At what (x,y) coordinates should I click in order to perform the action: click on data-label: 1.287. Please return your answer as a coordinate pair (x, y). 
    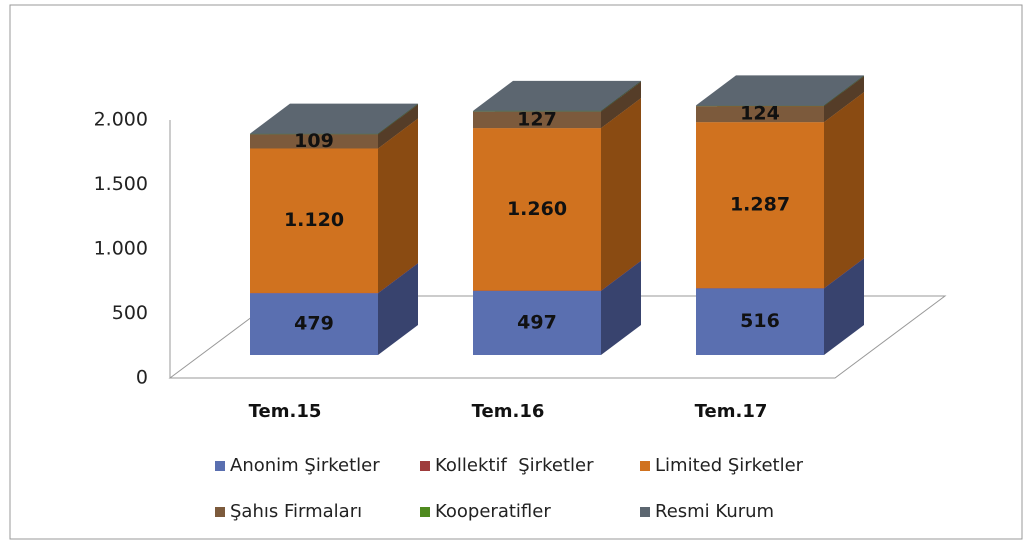
    Looking at the image, I should click on (760, 205).